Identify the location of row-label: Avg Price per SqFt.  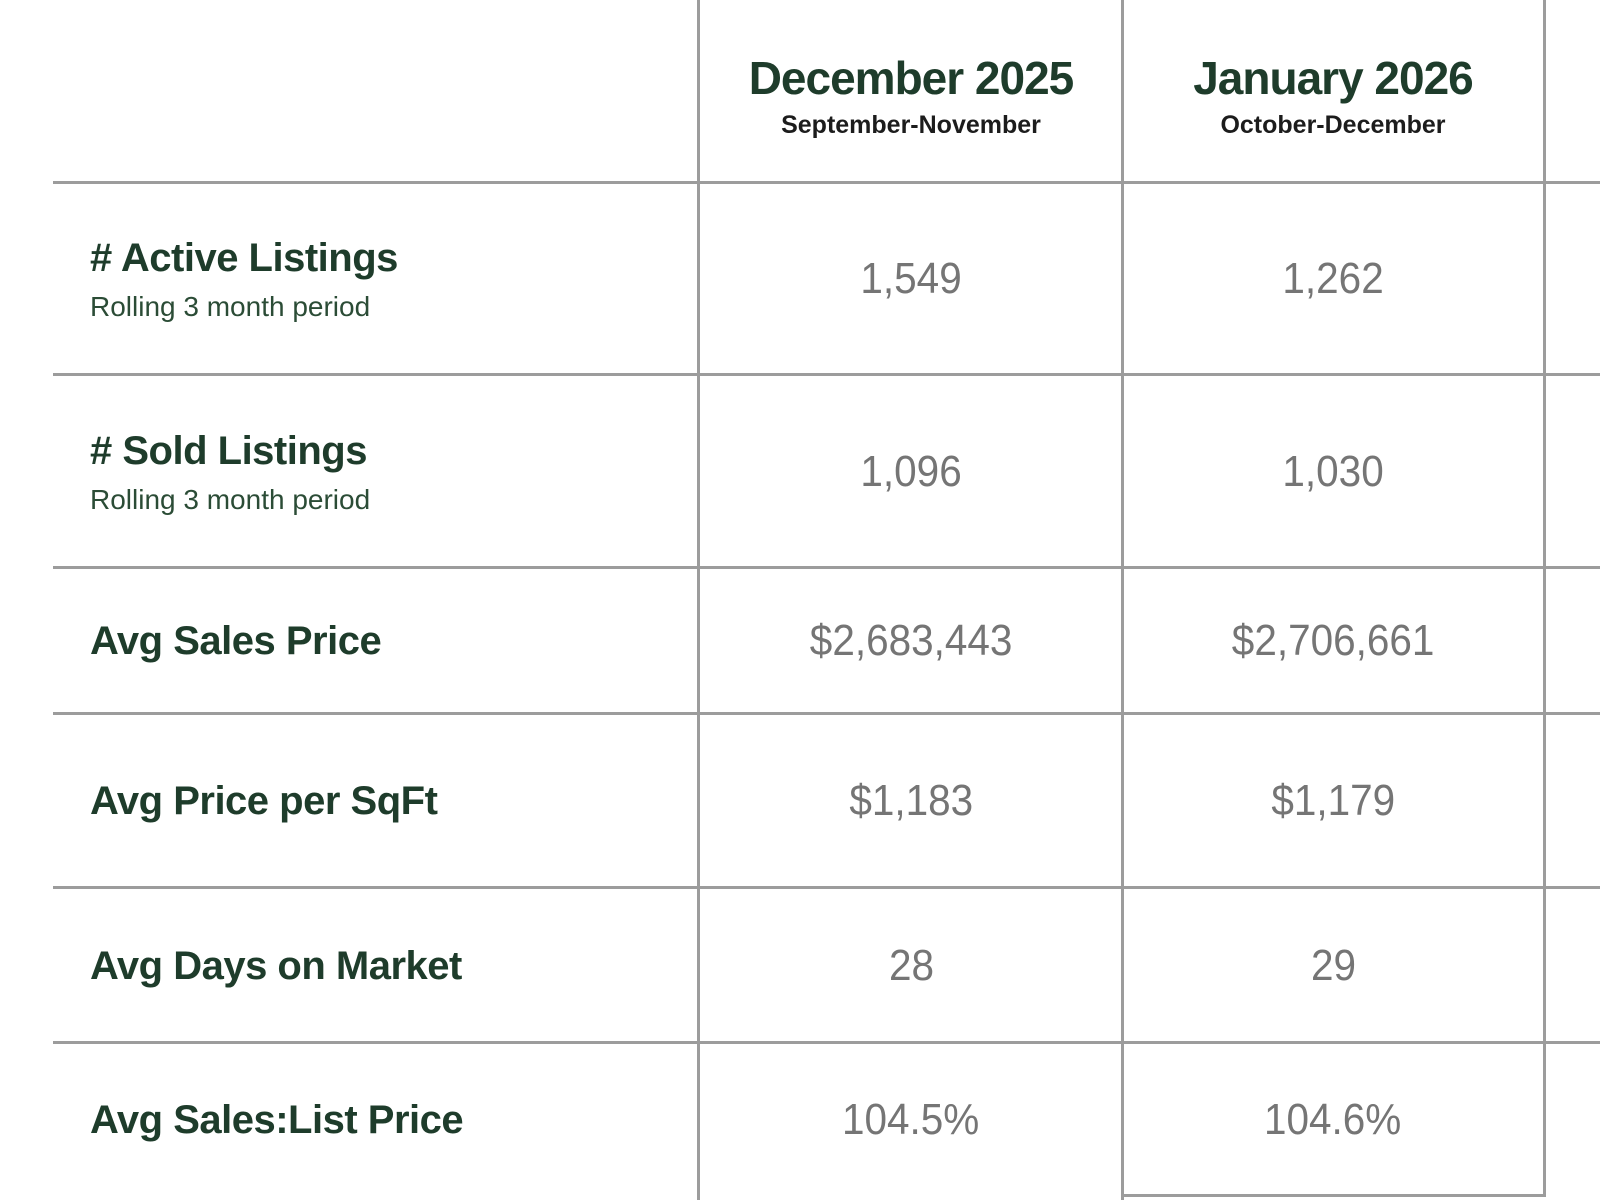
(264, 801).